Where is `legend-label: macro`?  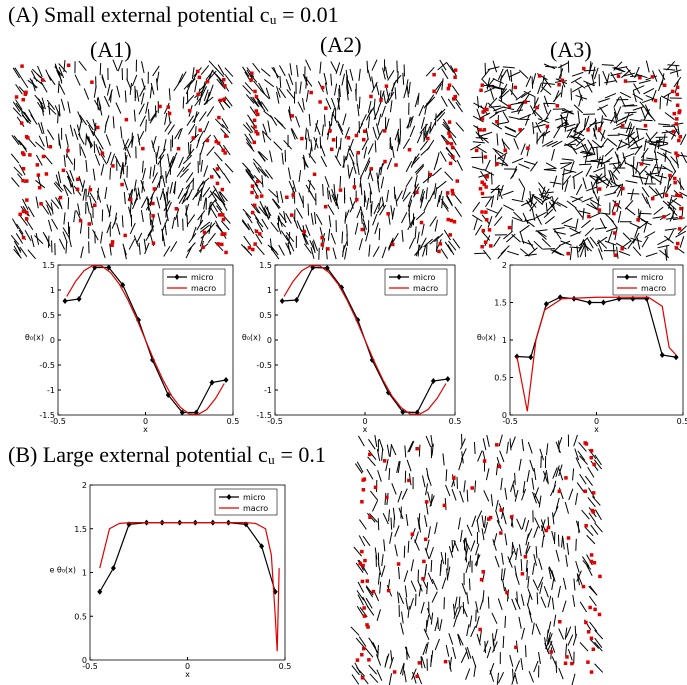
legend-label: macro is located at coordinates (255, 508).